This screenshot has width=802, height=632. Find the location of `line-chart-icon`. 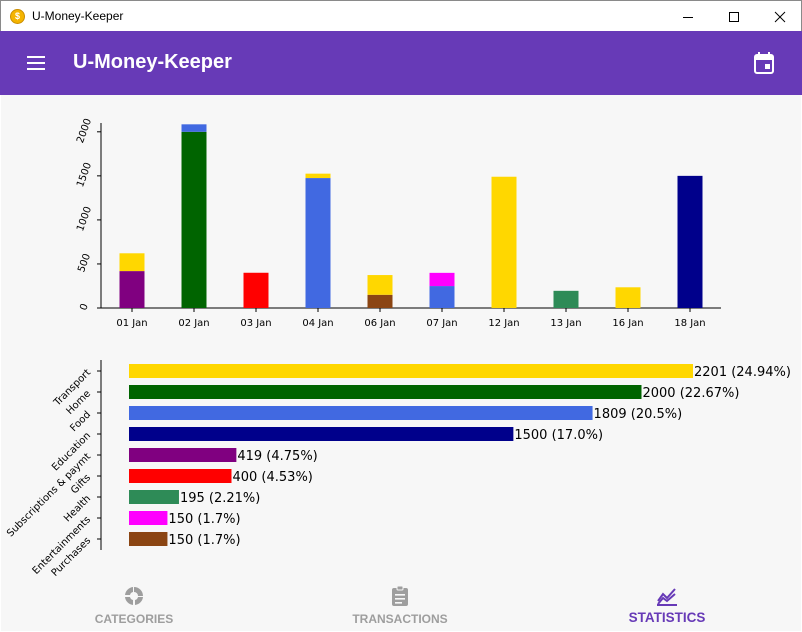

line-chart-icon is located at coordinates (667, 597).